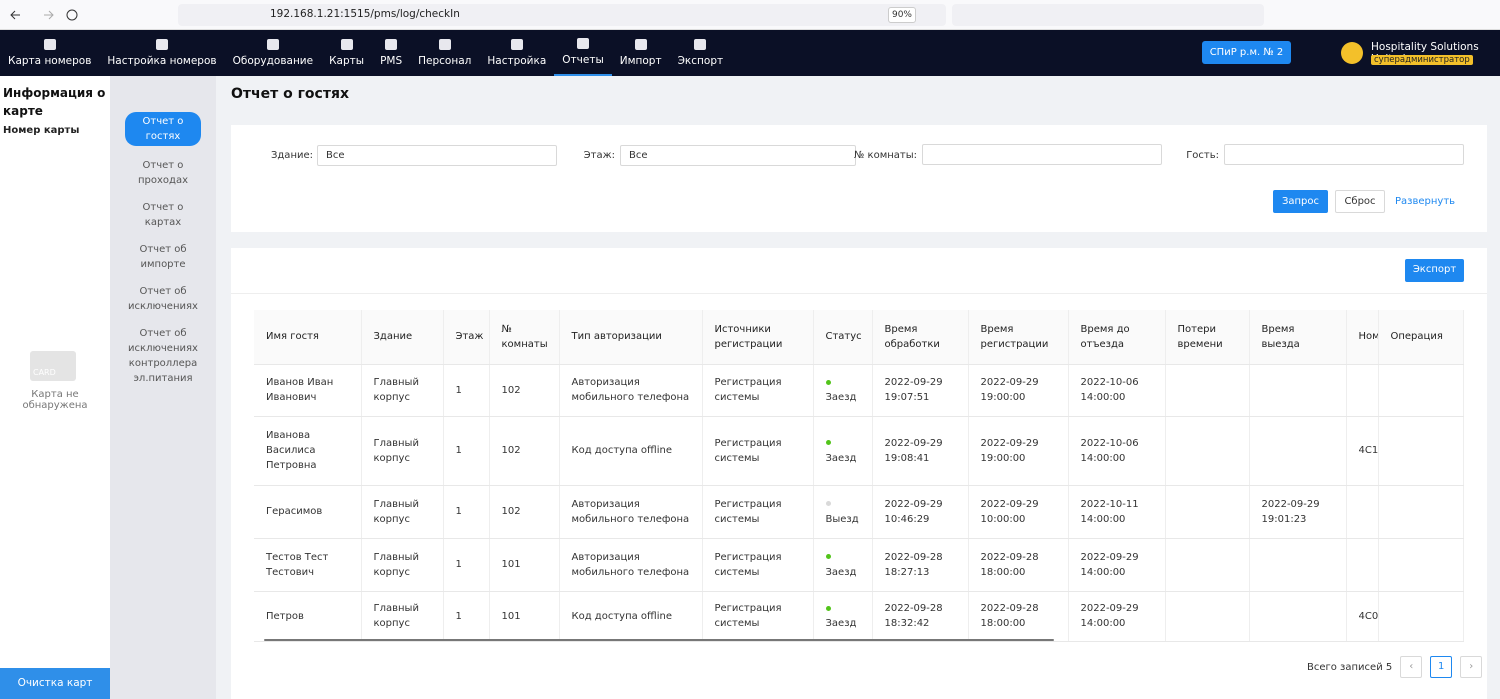  I want to click on expand-link: Развернуть, so click(1425, 201).